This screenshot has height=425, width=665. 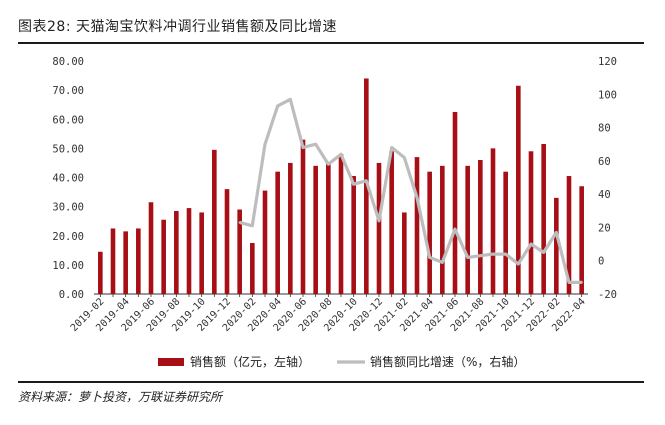 What do you see at coordinates (607, 95) in the screenshot?
I see `right-y-tick-label: 100` at bounding box center [607, 95].